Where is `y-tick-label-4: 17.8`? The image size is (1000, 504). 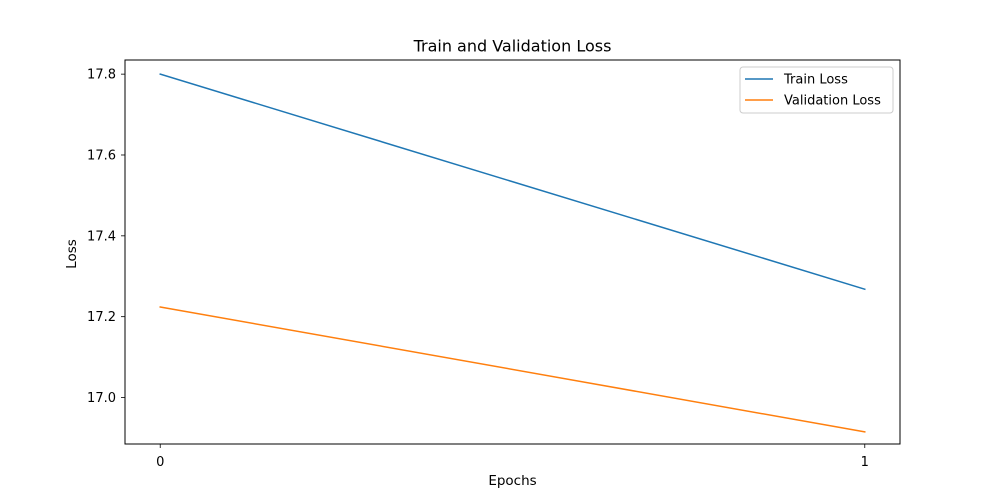
y-tick-label-4: 17.8 is located at coordinates (101, 75).